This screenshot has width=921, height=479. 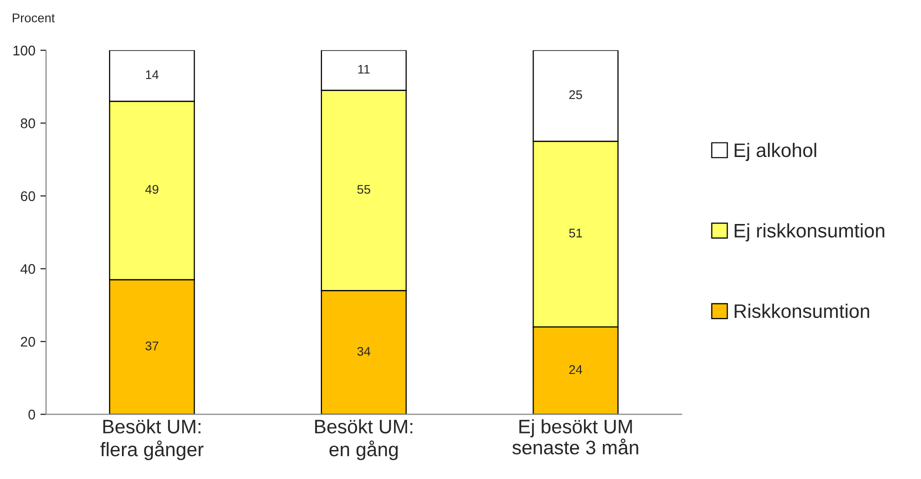 What do you see at coordinates (152, 439) in the screenshot?
I see `x-tick-label: Besökt UM: flera gånger` at bounding box center [152, 439].